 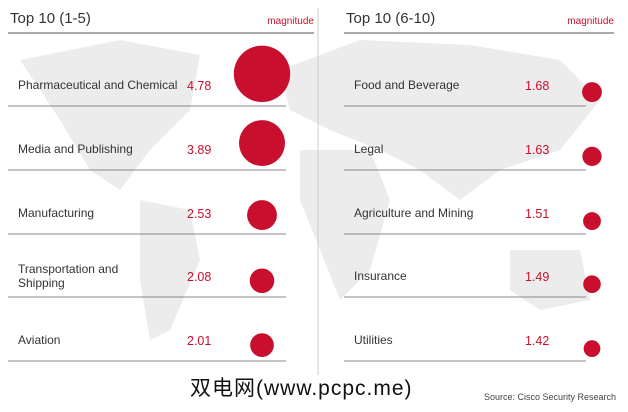 I want to click on value-label: 1.49, so click(x=537, y=277).